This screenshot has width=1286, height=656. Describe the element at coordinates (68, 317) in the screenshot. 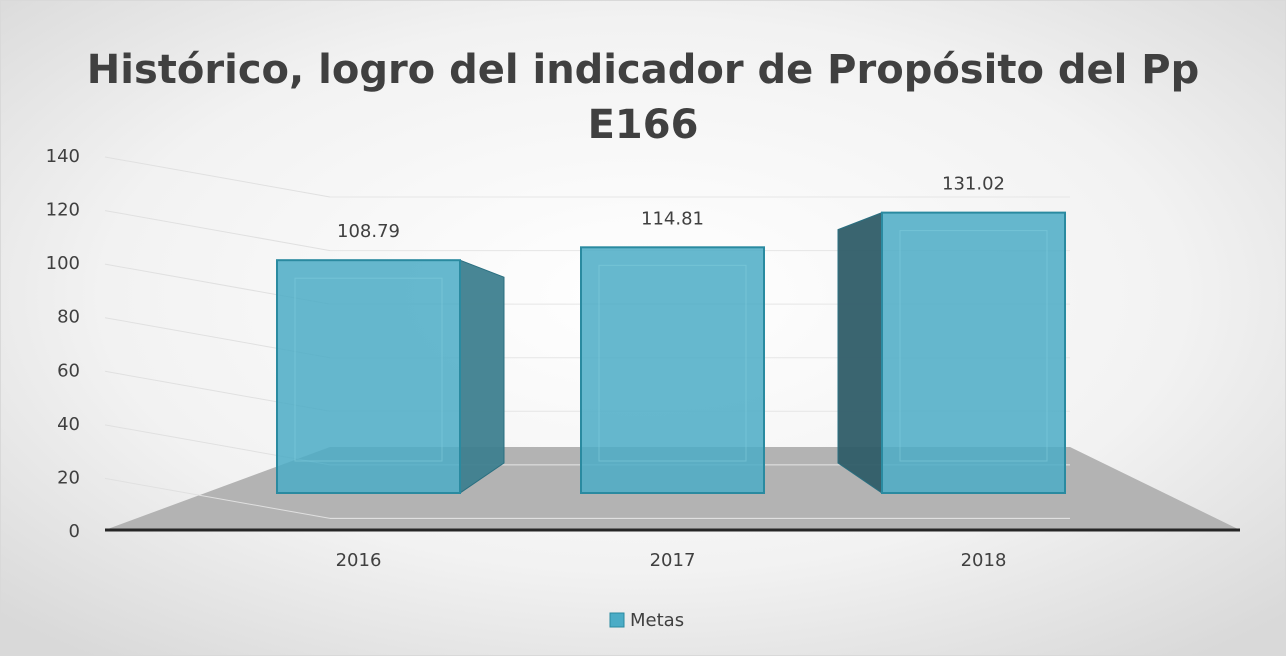

I see `y-tick-label: 80` at that location.